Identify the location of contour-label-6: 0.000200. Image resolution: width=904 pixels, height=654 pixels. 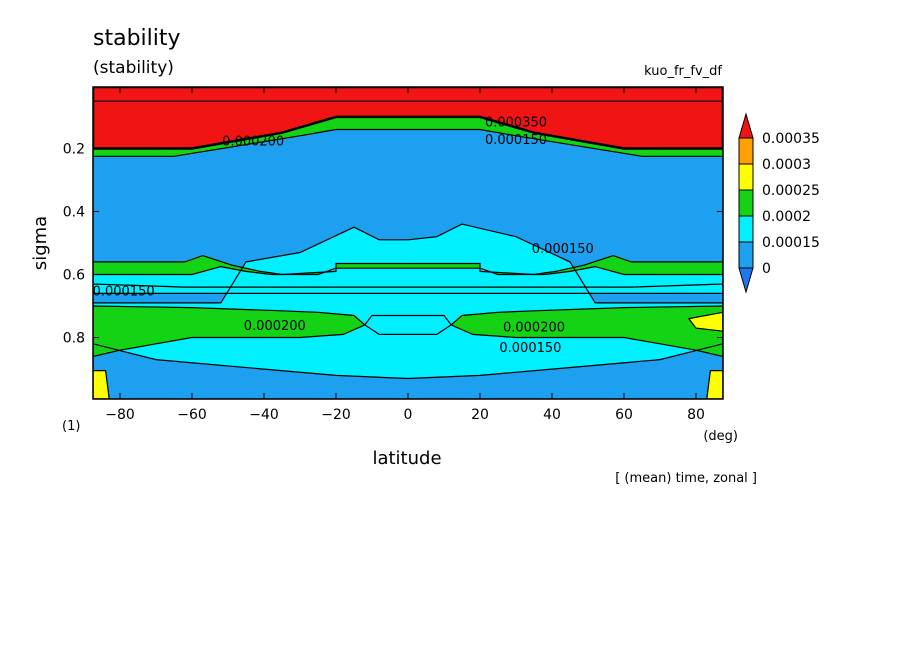
(534, 328).